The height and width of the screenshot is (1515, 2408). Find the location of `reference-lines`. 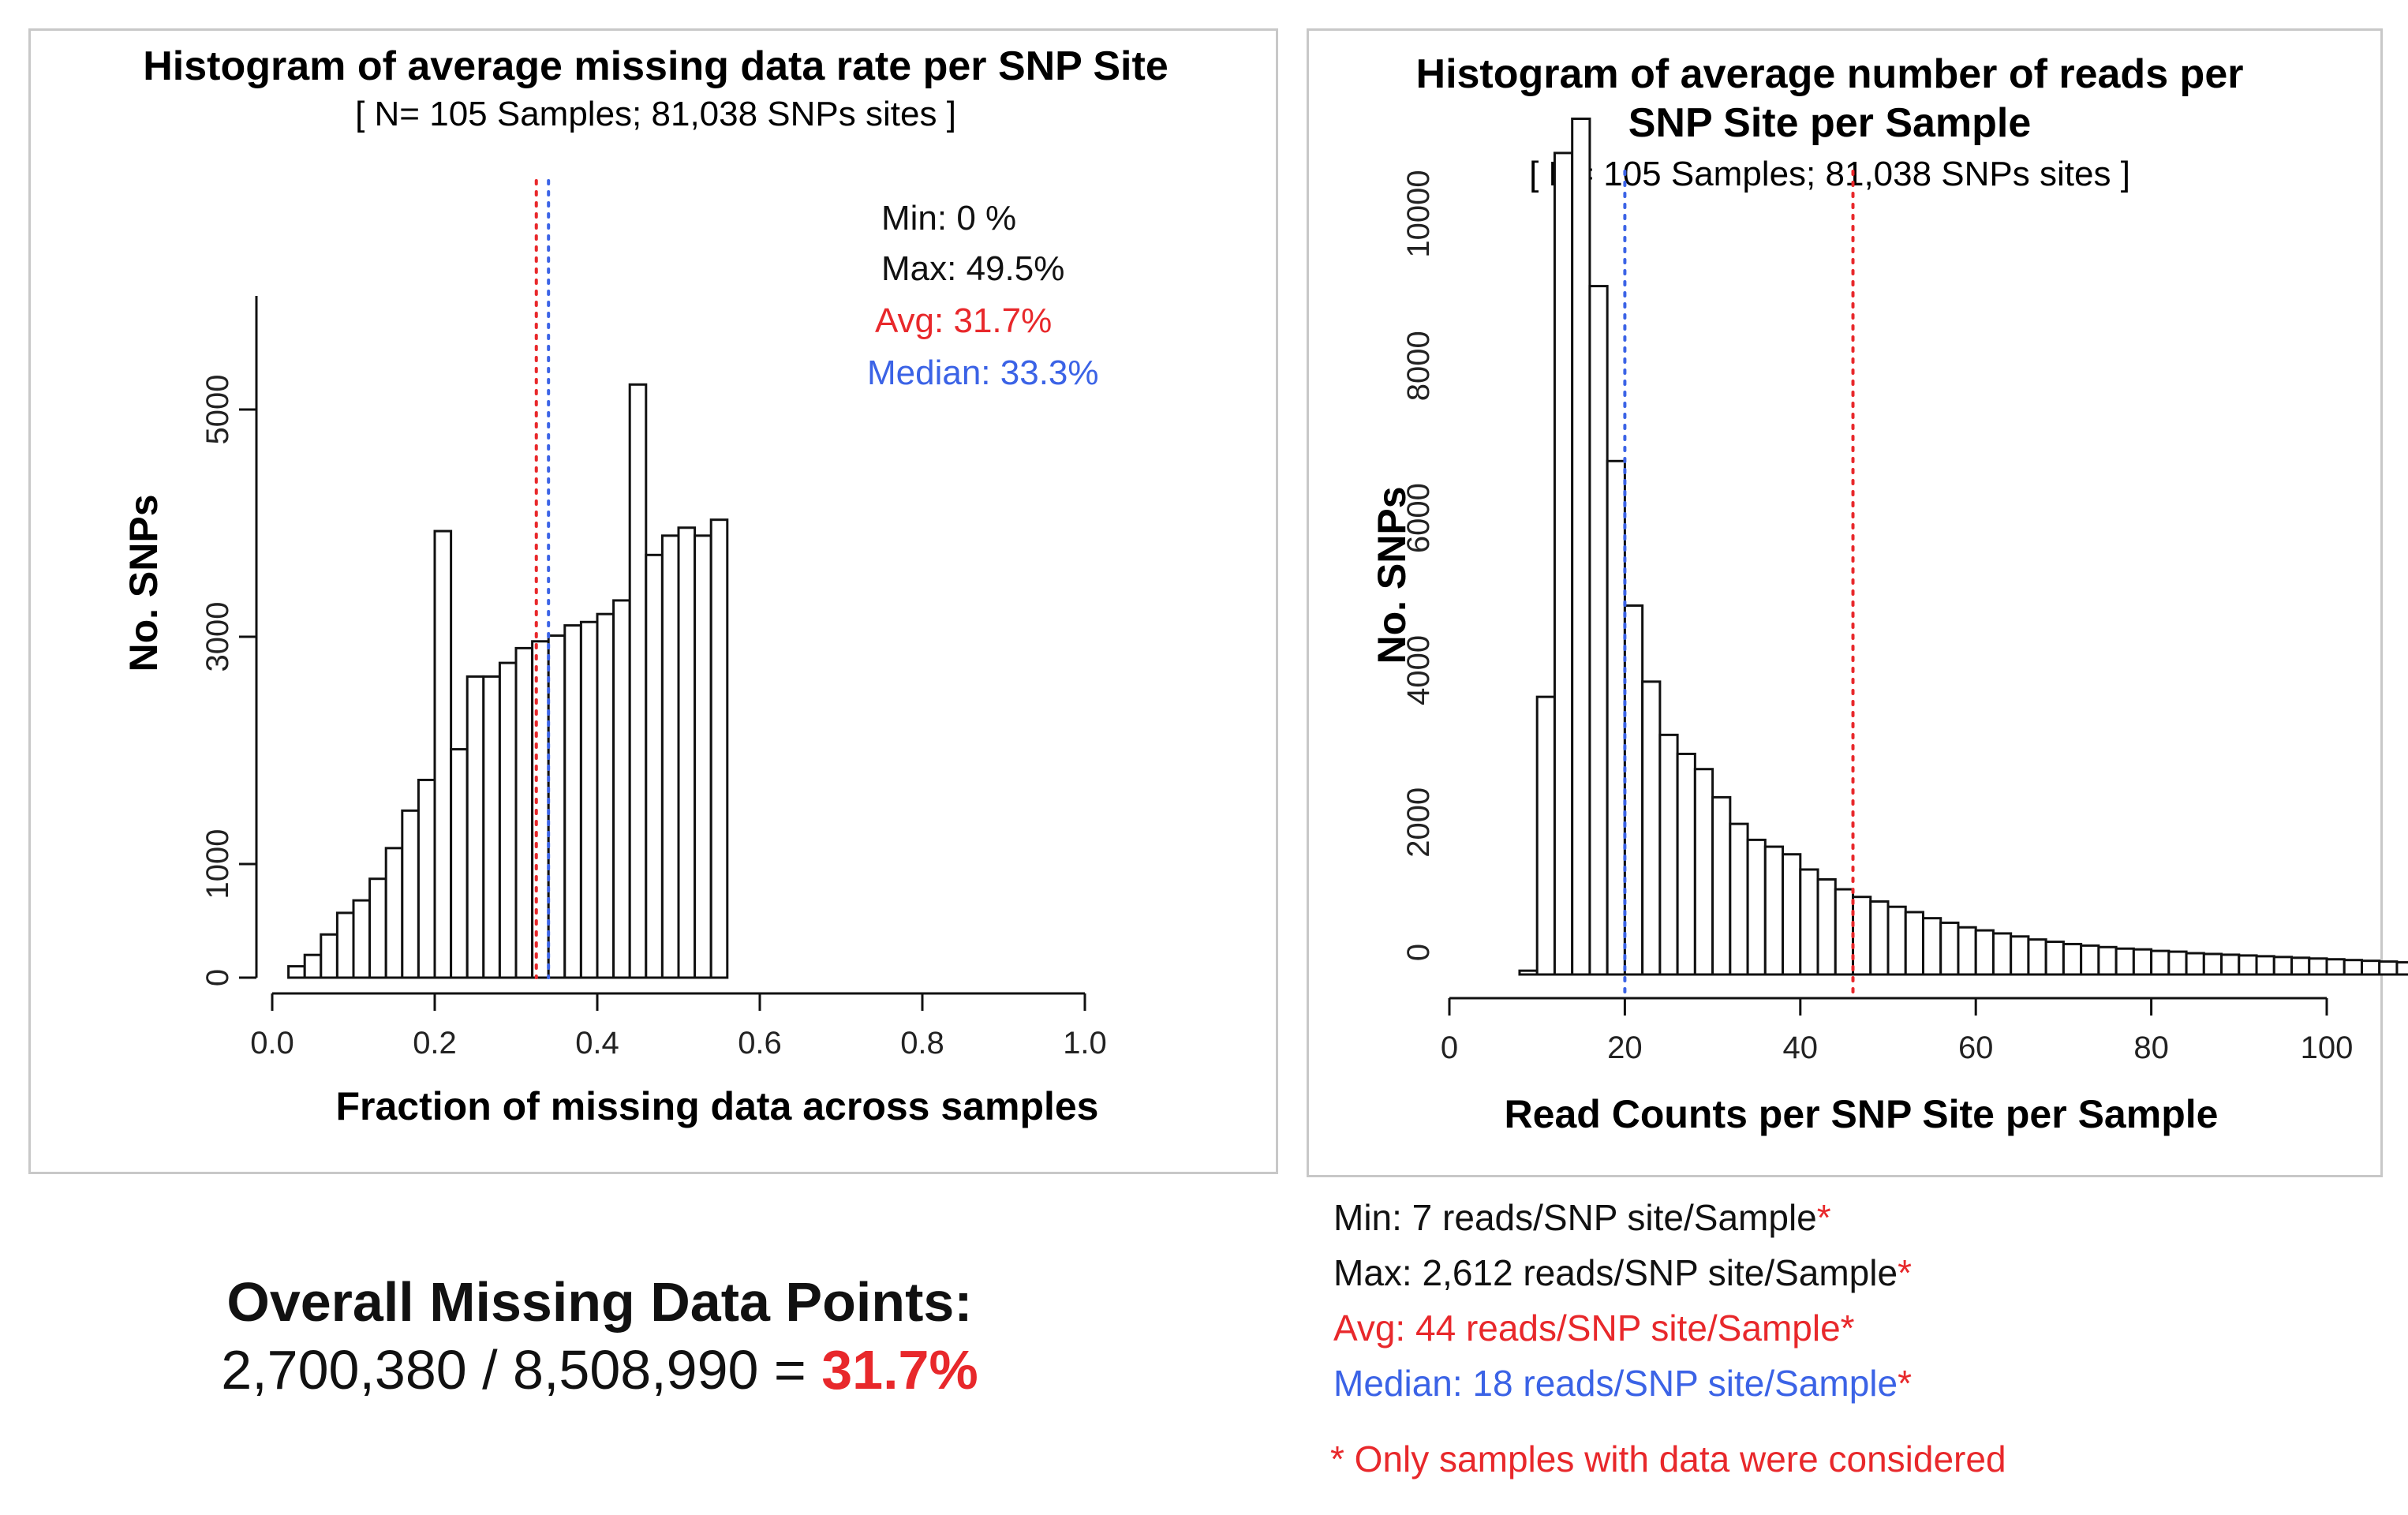

reference-lines is located at coordinates (543, 579).